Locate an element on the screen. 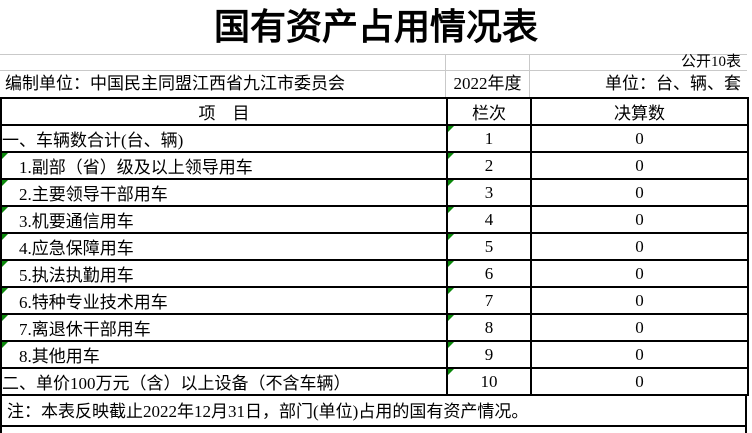 The width and height of the screenshot is (752, 433). header-final-amount: 决算数 is located at coordinates (639, 111).